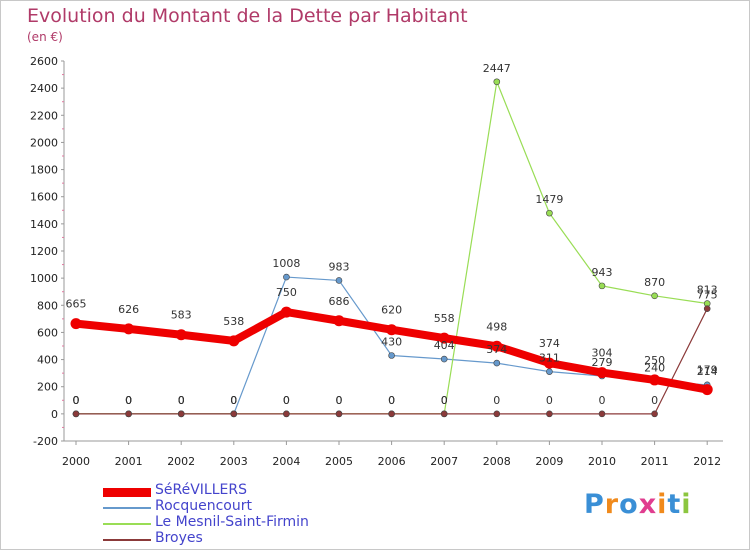 The width and height of the screenshot is (750, 550). I want to click on chart-subtitle: (en €), so click(45, 37).